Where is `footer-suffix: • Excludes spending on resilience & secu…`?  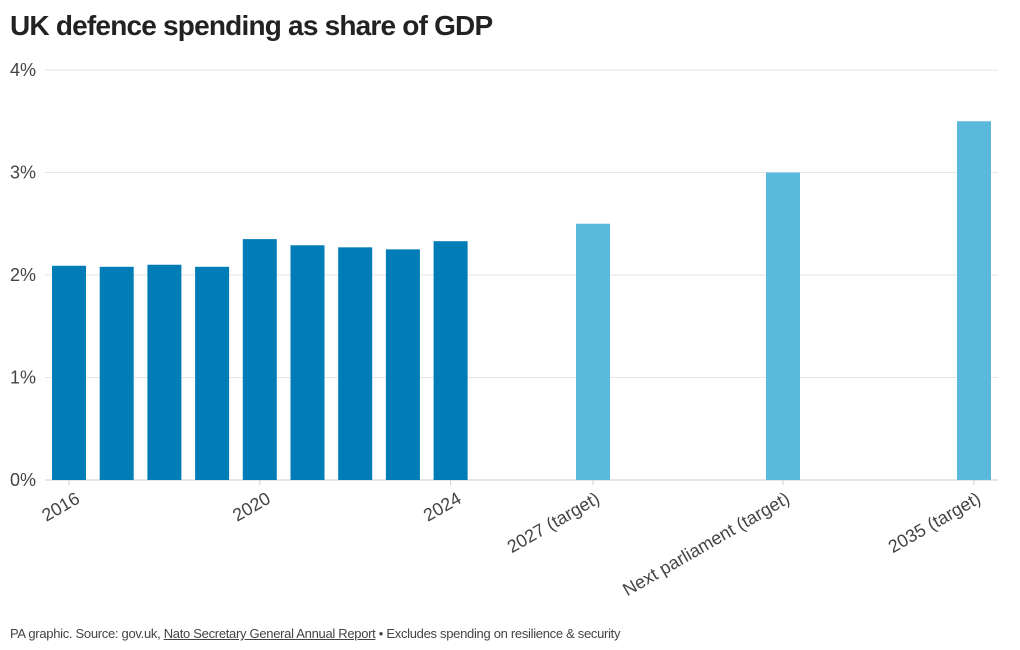
footer-suffix: • Excludes spending on resilience & secu… is located at coordinates (498, 633).